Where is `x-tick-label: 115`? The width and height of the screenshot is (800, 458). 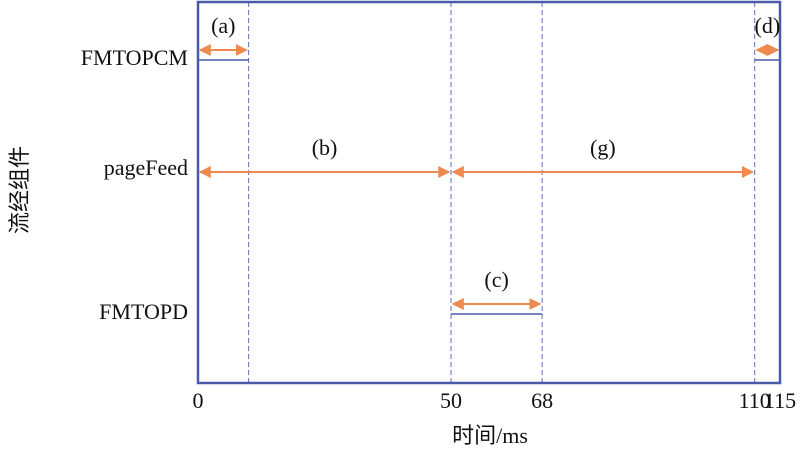
x-tick-label: 115 is located at coordinates (780, 400).